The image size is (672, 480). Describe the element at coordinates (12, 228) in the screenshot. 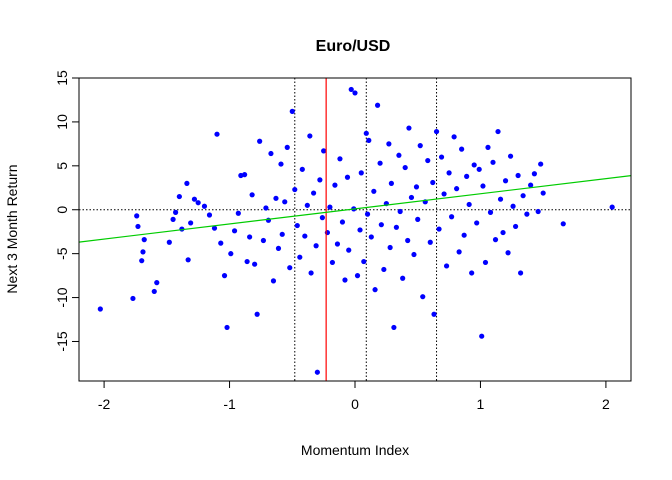

I see `y-axis-label: Next 3 Month Return` at that location.